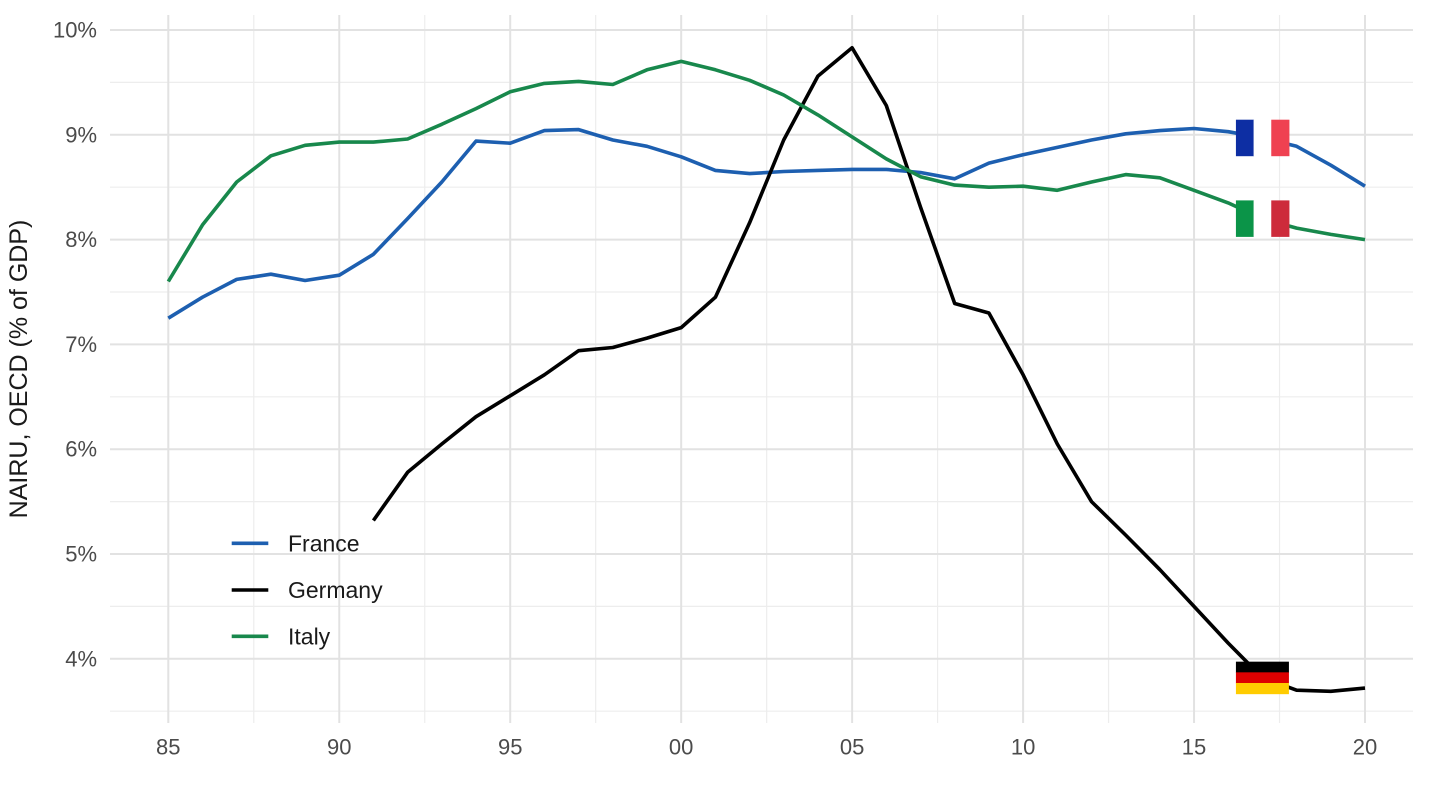 The height and width of the screenshot is (810, 1440). I want to click on x-tick-label: 95, so click(510, 747).